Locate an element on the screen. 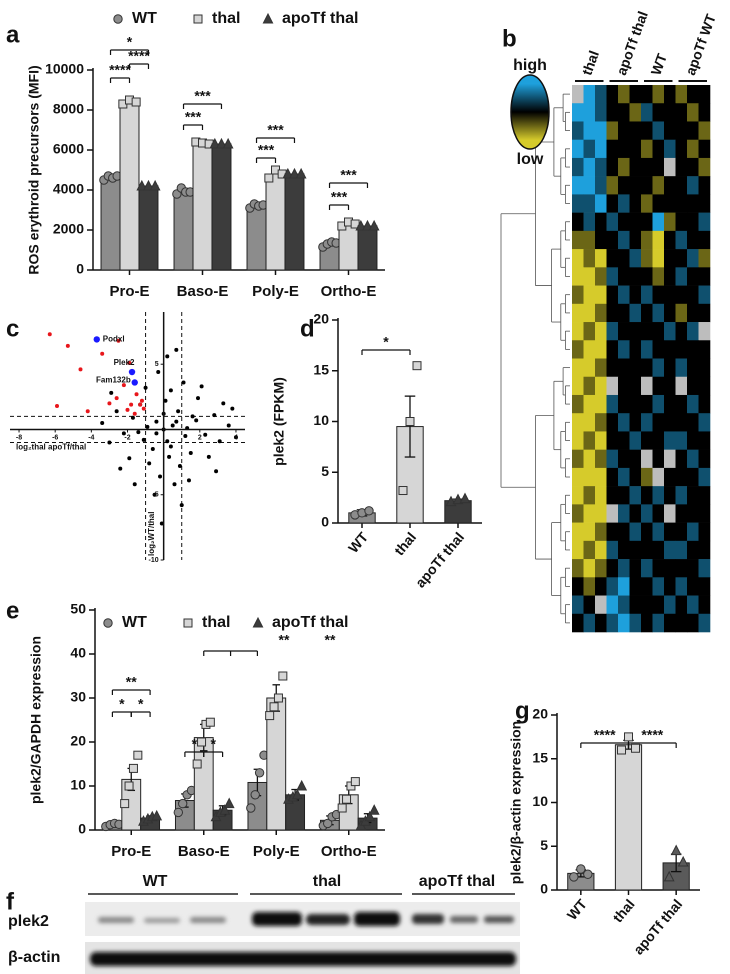 The height and width of the screenshot is (974, 730). significance: **** is located at coordinates (120, 70).